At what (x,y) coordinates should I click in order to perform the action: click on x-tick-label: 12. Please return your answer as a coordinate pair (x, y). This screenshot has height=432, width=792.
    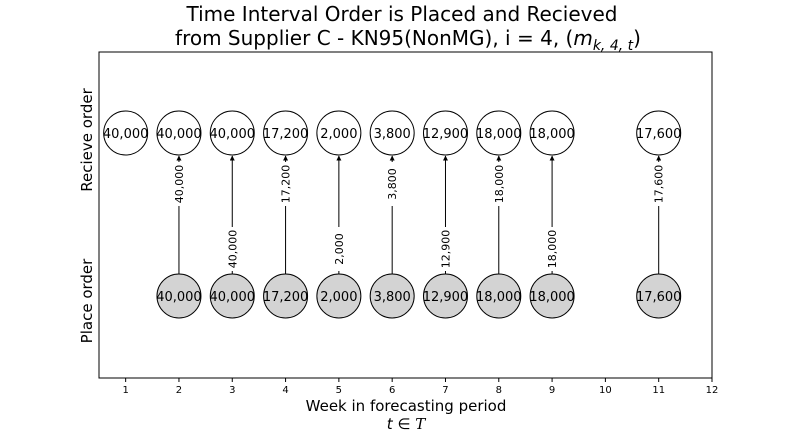
    Looking at the image, I should click on (712, 390).